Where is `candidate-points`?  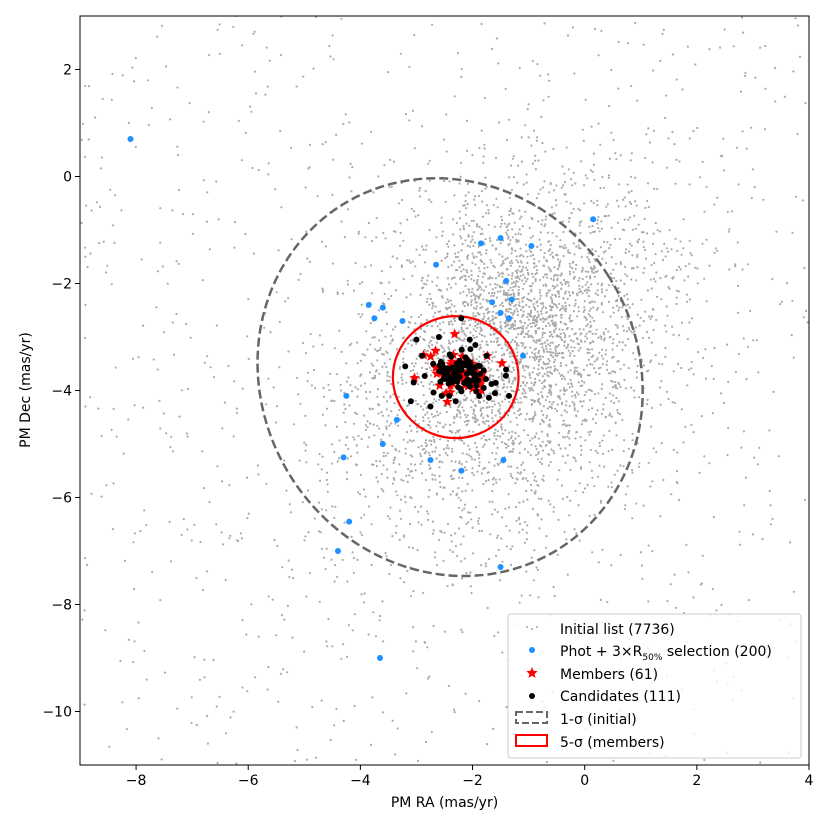 candidate-points is located at coordinates (457, 362).